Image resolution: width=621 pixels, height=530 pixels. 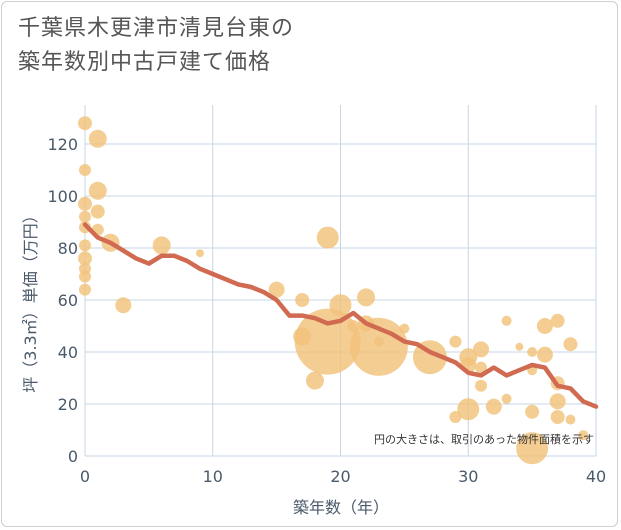 I want to click on y-tick-label: 80, so click(x=68, y=248).